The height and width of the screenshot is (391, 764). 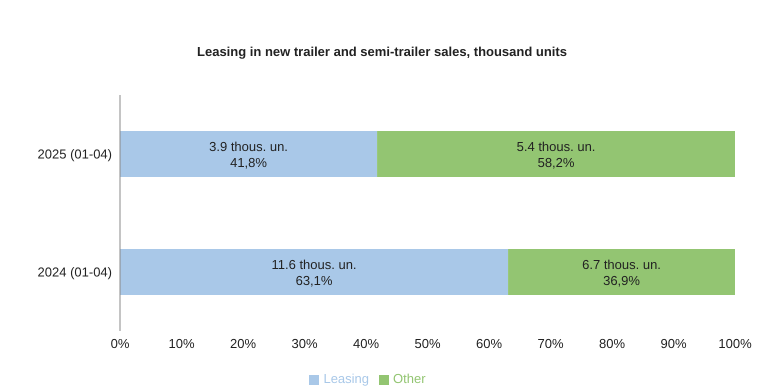 I want to click on x-tick-label: 40%, so click(x=366, y=344).